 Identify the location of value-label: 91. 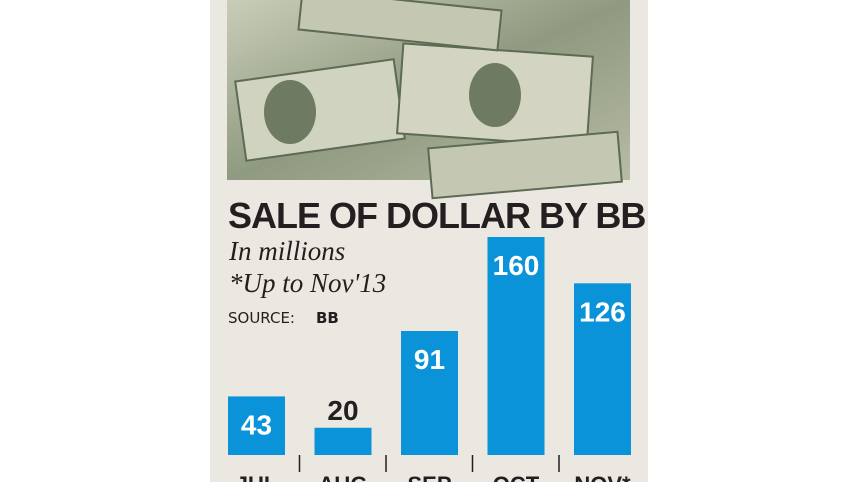
(429, 359).